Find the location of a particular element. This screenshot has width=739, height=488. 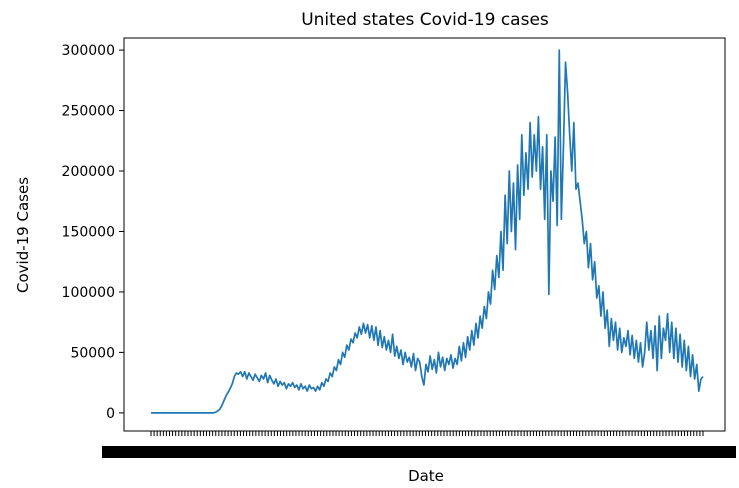

y-tick-label: 250000 is located at coordinates (88, 112).